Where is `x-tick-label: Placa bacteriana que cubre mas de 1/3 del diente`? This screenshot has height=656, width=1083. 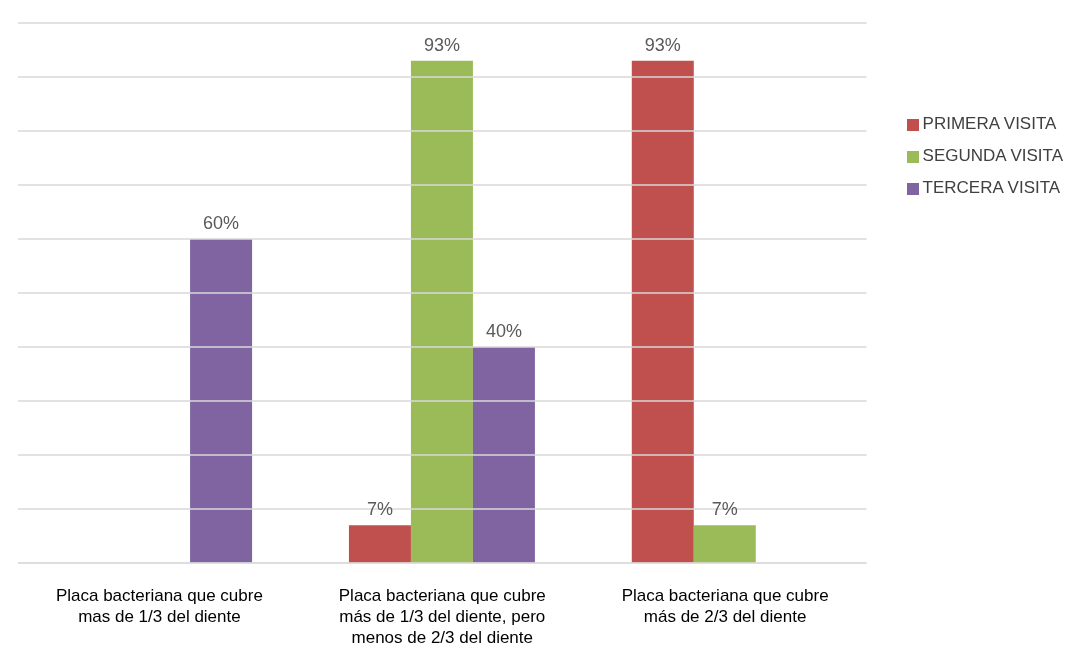
x-tick-label: Placa bacteriana que cubre mas de 1/3 del diente is located at coordinates (159, 606).